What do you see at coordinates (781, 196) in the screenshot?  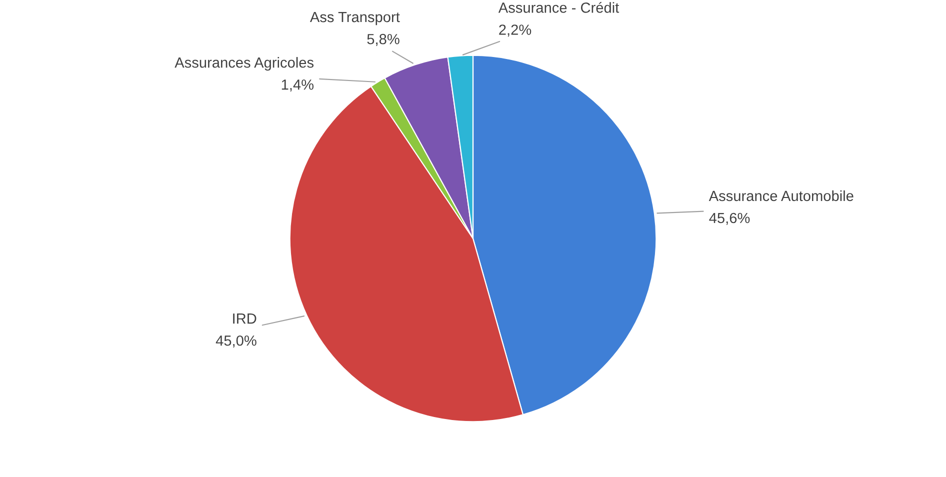 I see `slice-label: Assurance Automobile` at bounding box center [781, 196].